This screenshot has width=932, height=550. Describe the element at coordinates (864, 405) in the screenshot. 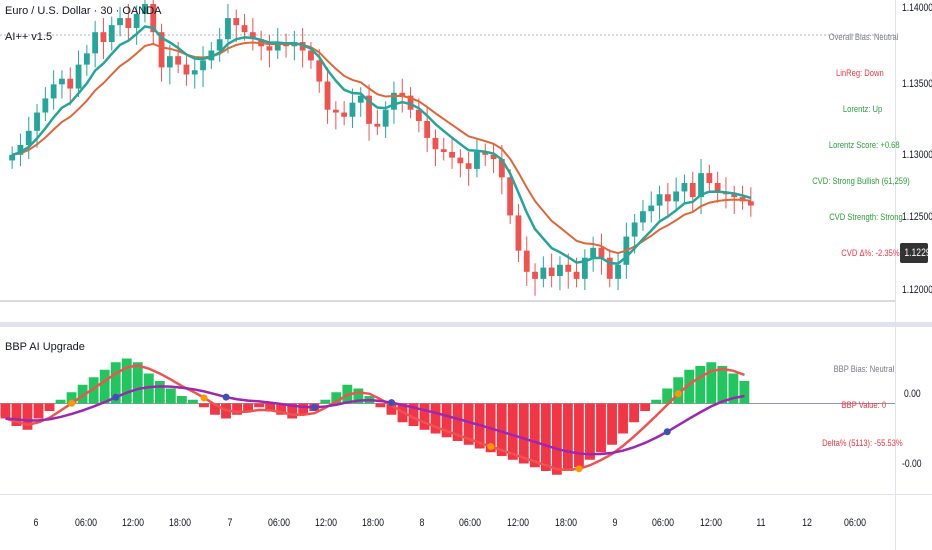

I see `bbp-value-label: BBP Value: 0` at that location.